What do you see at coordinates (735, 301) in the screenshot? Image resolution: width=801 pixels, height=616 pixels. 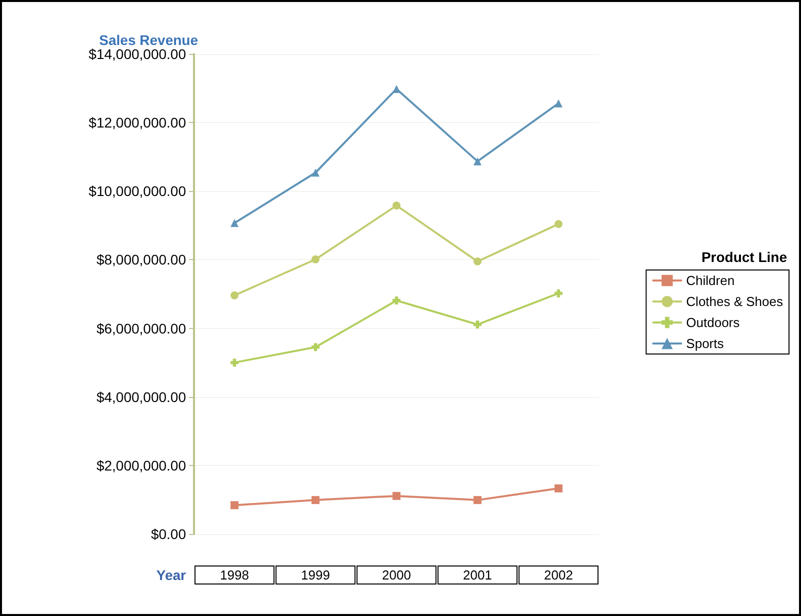 I see `legend-label: Clothes & Shoes` at bounding box center [735, 301].